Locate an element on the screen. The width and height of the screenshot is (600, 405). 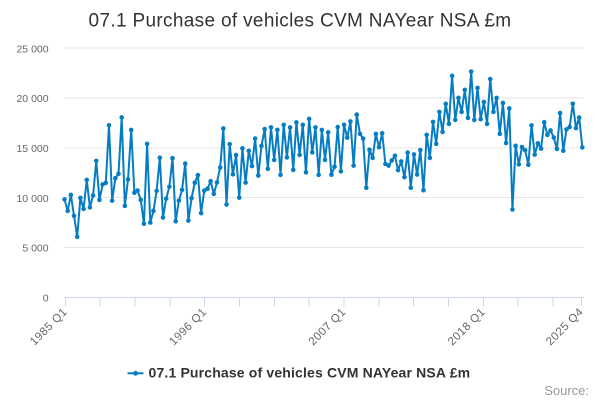
svg-text: 20 000 is located at coordinates (32, 99).